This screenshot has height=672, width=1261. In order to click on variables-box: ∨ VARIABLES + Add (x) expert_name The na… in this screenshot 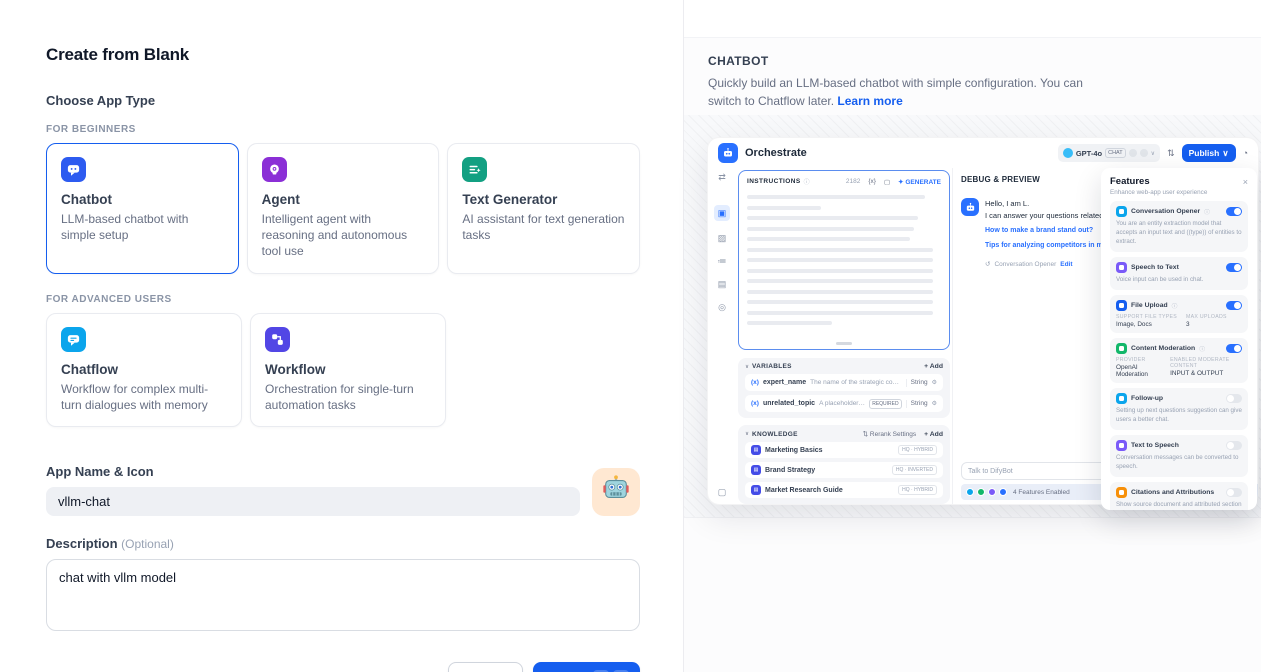, I will do `click(844, 388)`.